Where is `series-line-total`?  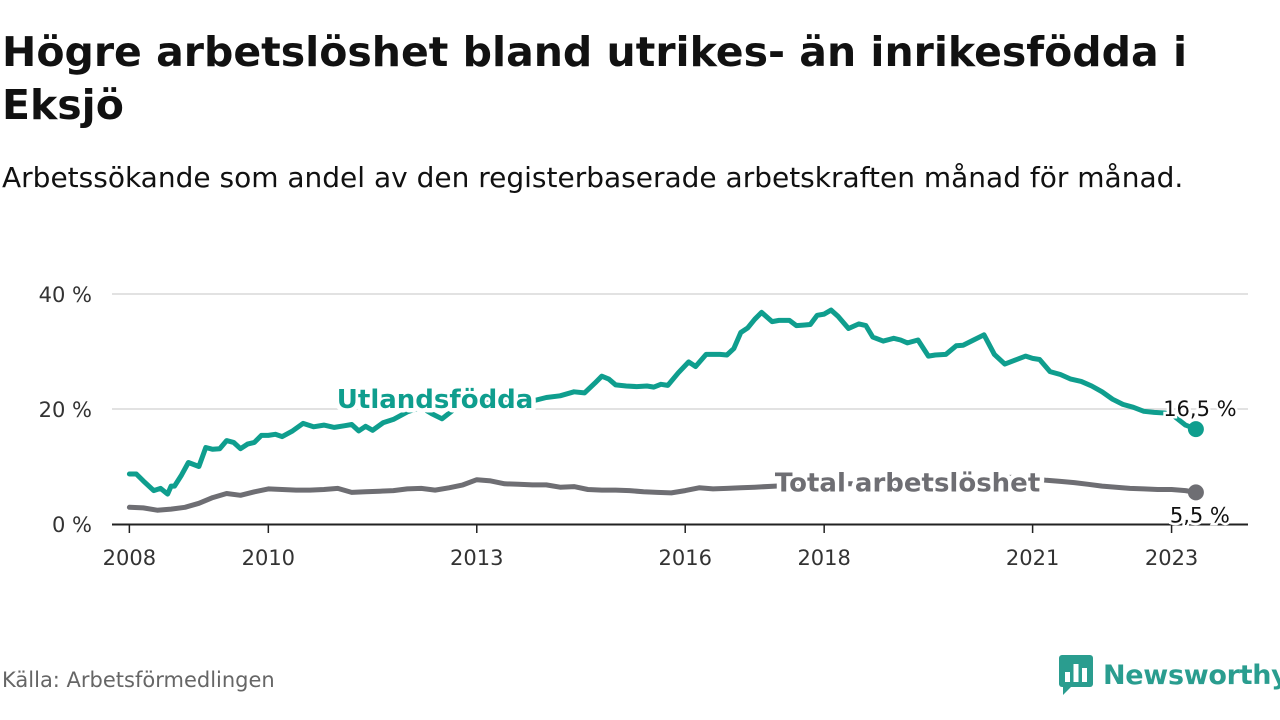
series-line-total is located at coordinates (662, 493).